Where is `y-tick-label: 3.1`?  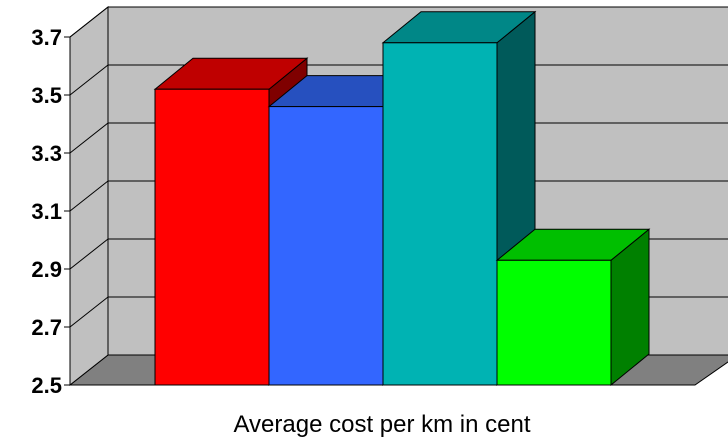 y-tick-label: 3.1 is located at coordinates (46, 211).